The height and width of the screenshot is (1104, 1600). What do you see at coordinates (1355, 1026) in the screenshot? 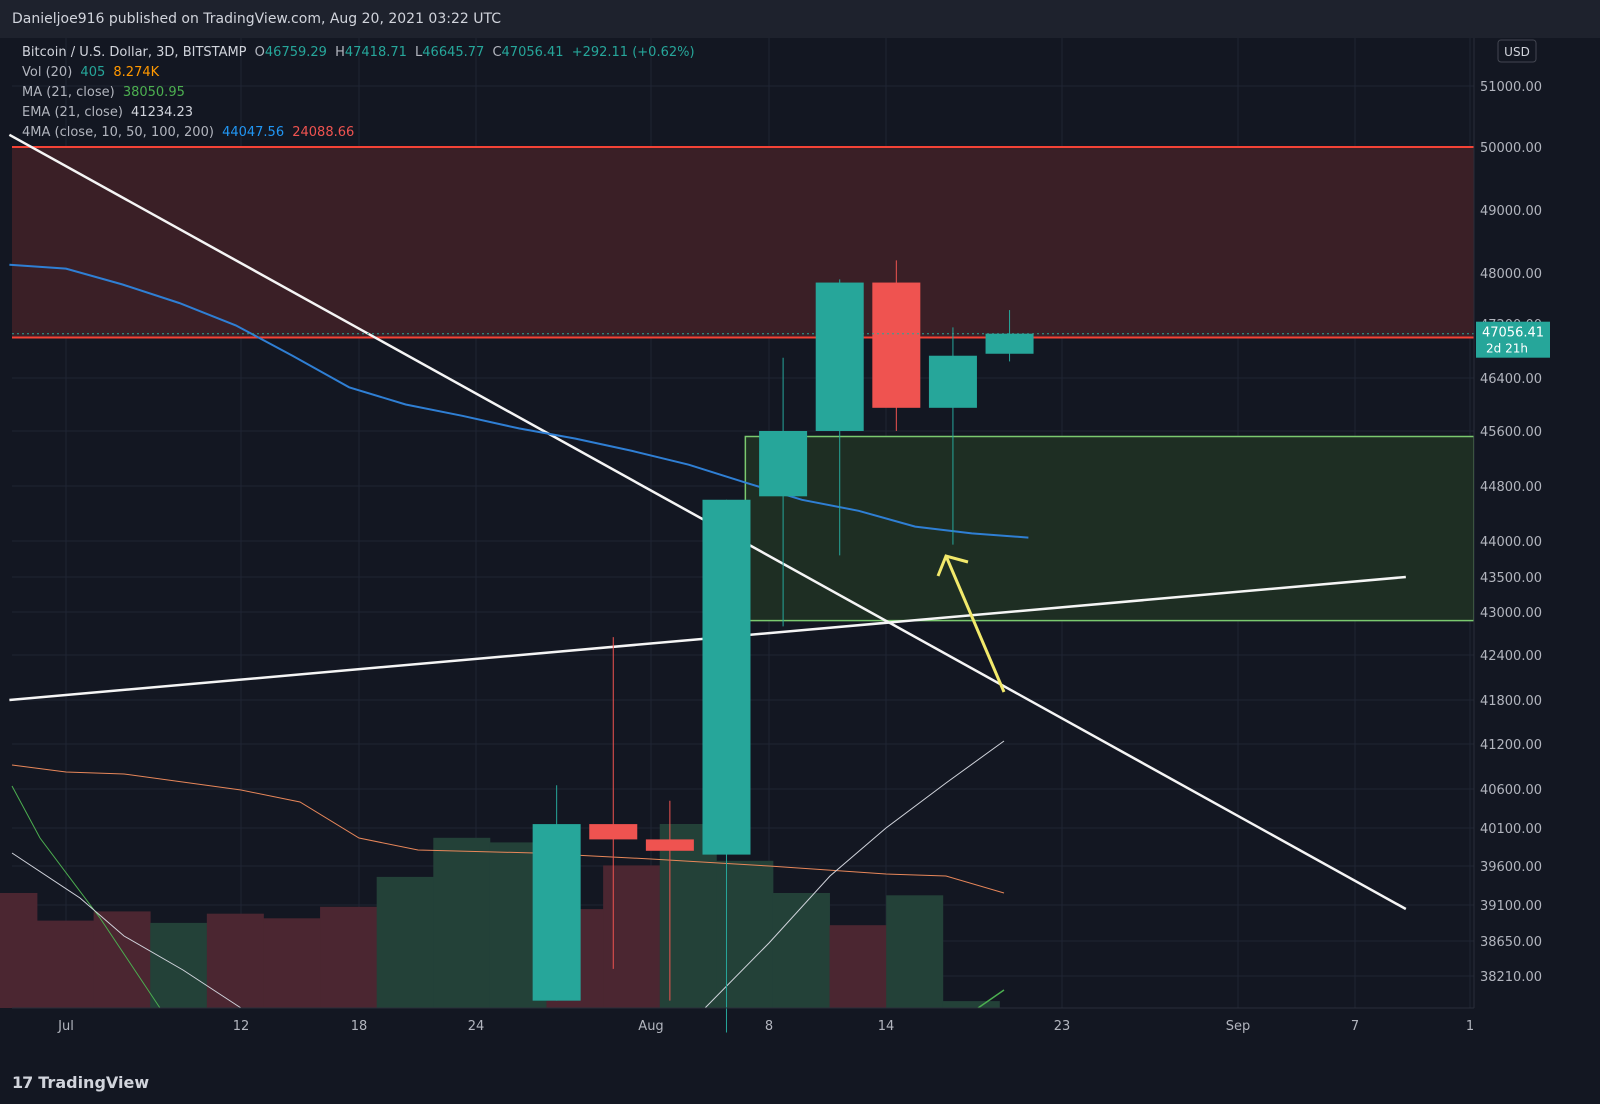
I see `time-tick-label-9: 7` at bounding box center [1355, 1026].